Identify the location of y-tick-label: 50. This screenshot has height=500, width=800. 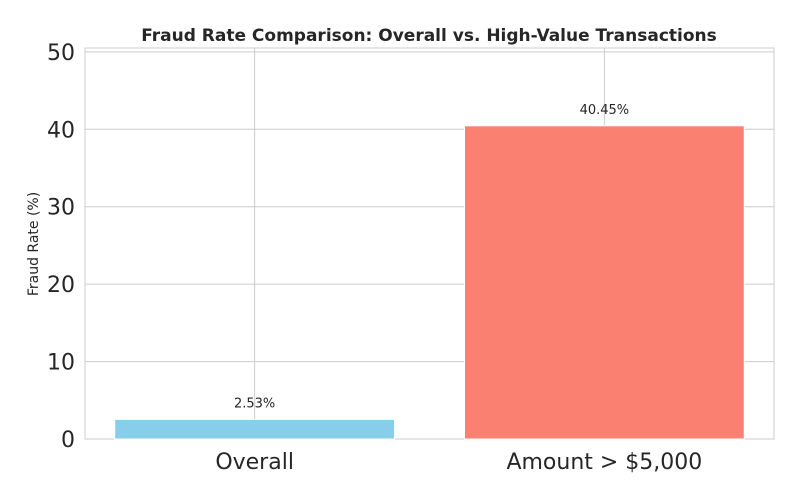
(61, 53).